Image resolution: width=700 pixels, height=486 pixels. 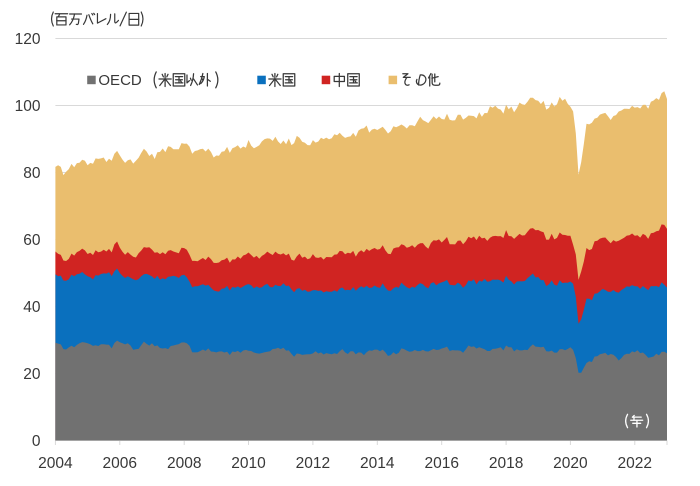 What do you see at coordinates (313, 463) in the screenshot?
I see `svg-text: 2012` at bounding box center [313, 463].